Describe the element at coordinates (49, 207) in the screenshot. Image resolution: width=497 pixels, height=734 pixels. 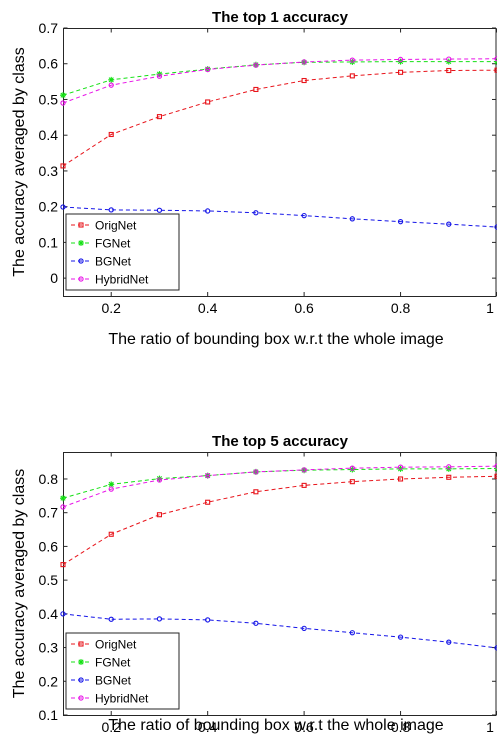
I see `chart1-y-tick-label: 0.2` at that location.